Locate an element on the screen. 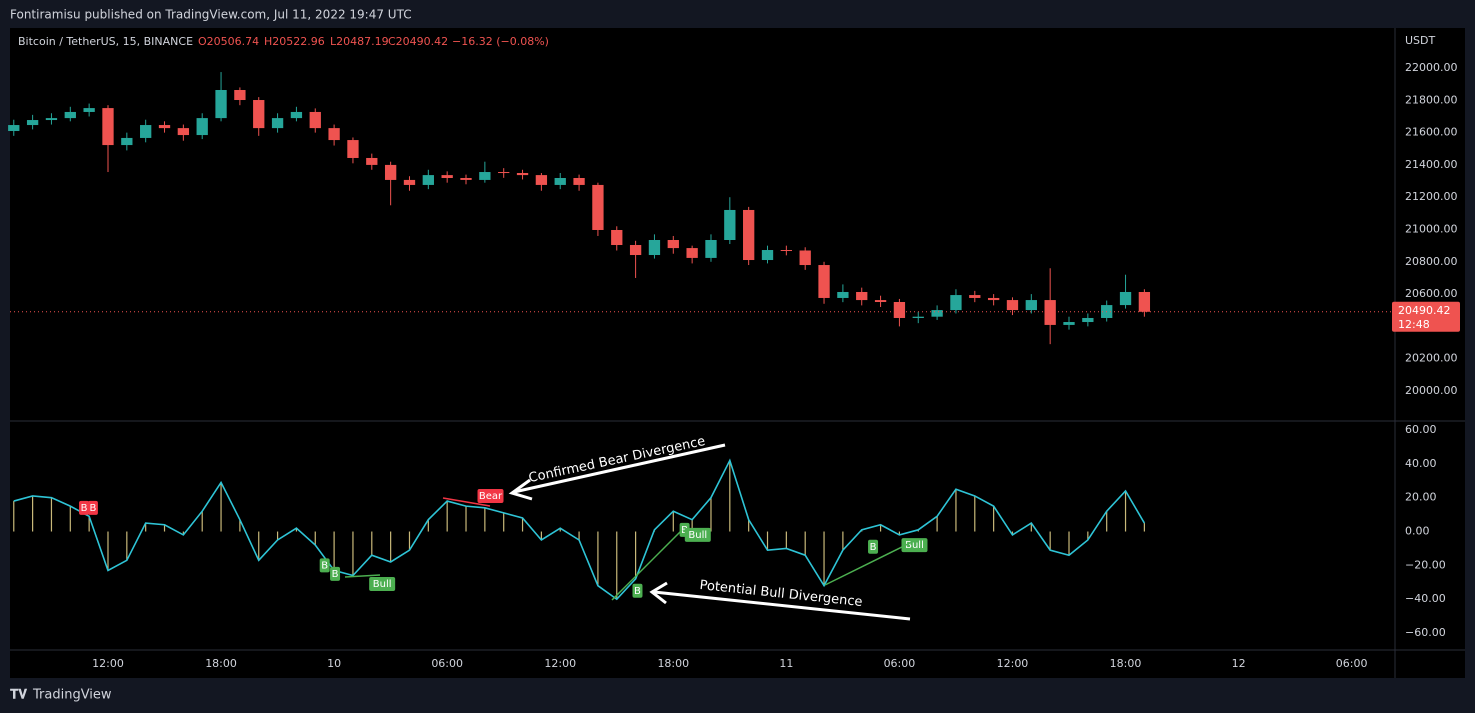 This screenshot has height=713, width=1475. countdown-label: 12:48 is located at coordinates (1414, 324).